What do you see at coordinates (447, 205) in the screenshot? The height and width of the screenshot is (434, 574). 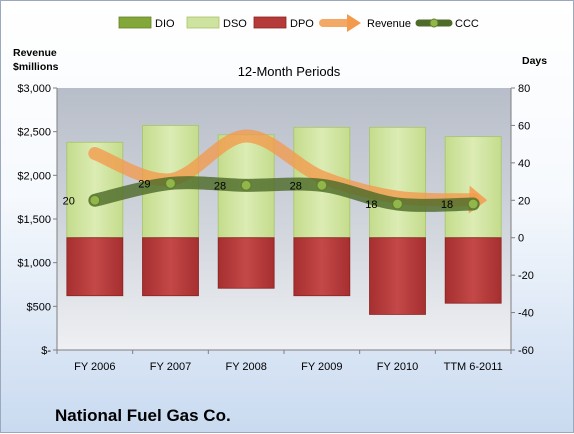 I see `ccc-label-5: 18` at bounding box center [447, 205].